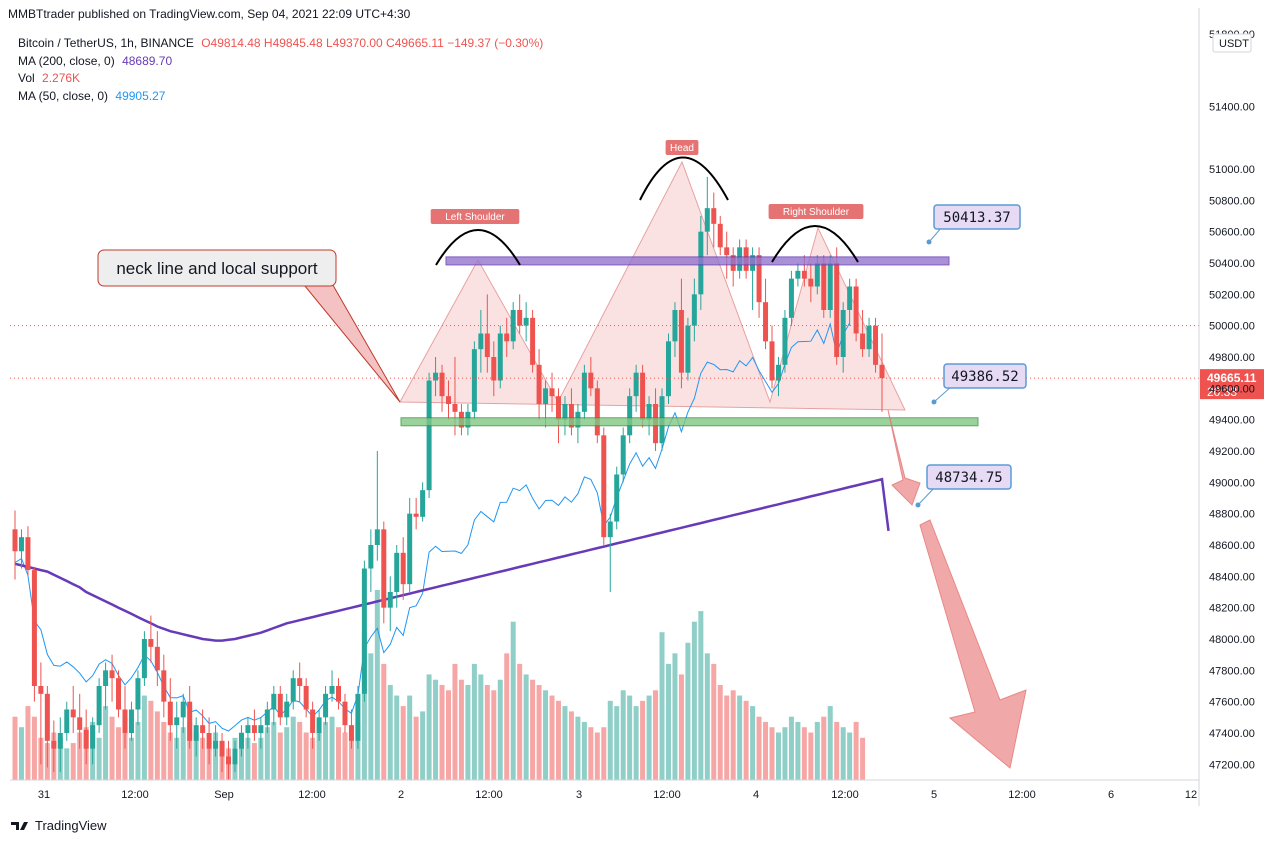 This screenshot has width=1279, height=843. I want to click on legend-ma50-row: MA (50, close, 0) 49905.27, so click(280, 97).